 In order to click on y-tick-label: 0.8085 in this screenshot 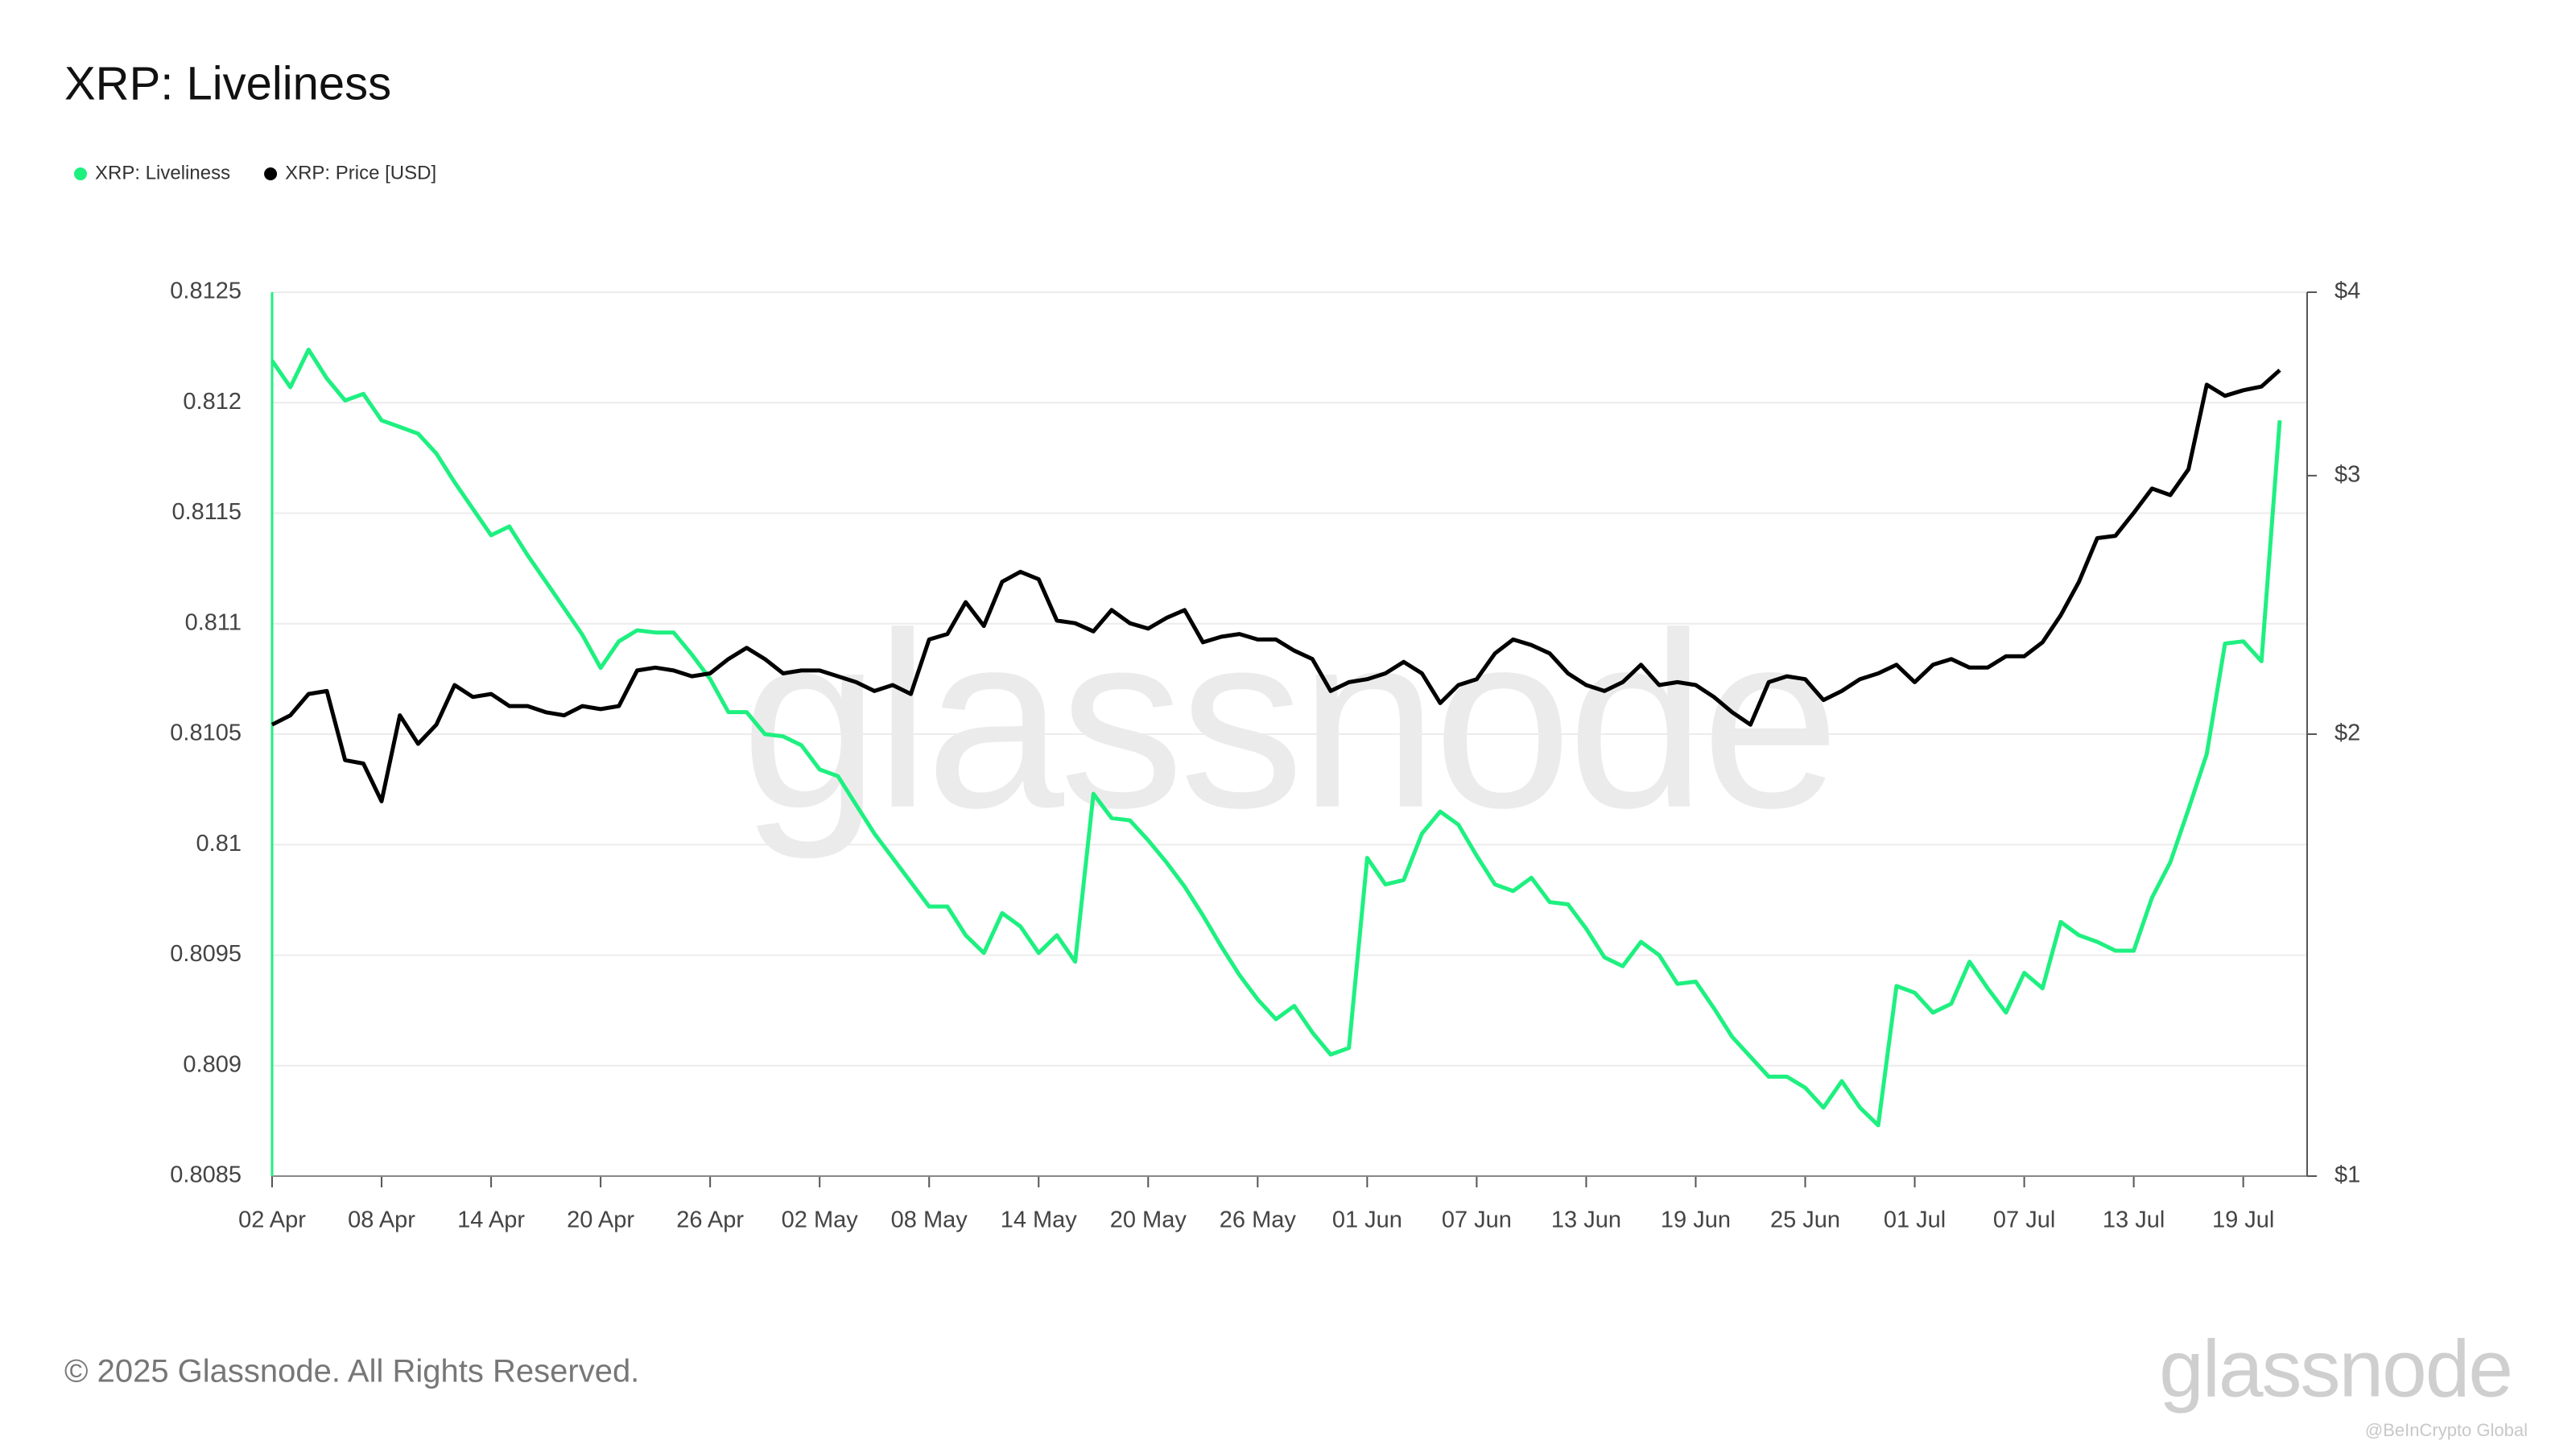, I will do `click(206, 1175)`.